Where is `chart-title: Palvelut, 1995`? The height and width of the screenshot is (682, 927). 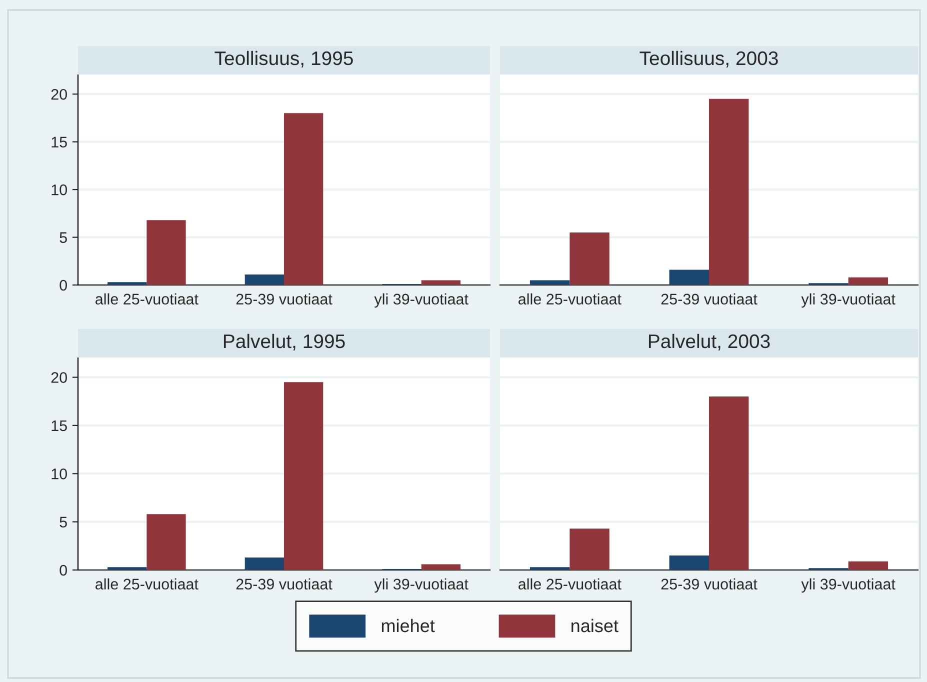
chart-title: Palvelut, 1995 is located at coordinates (284, 342).